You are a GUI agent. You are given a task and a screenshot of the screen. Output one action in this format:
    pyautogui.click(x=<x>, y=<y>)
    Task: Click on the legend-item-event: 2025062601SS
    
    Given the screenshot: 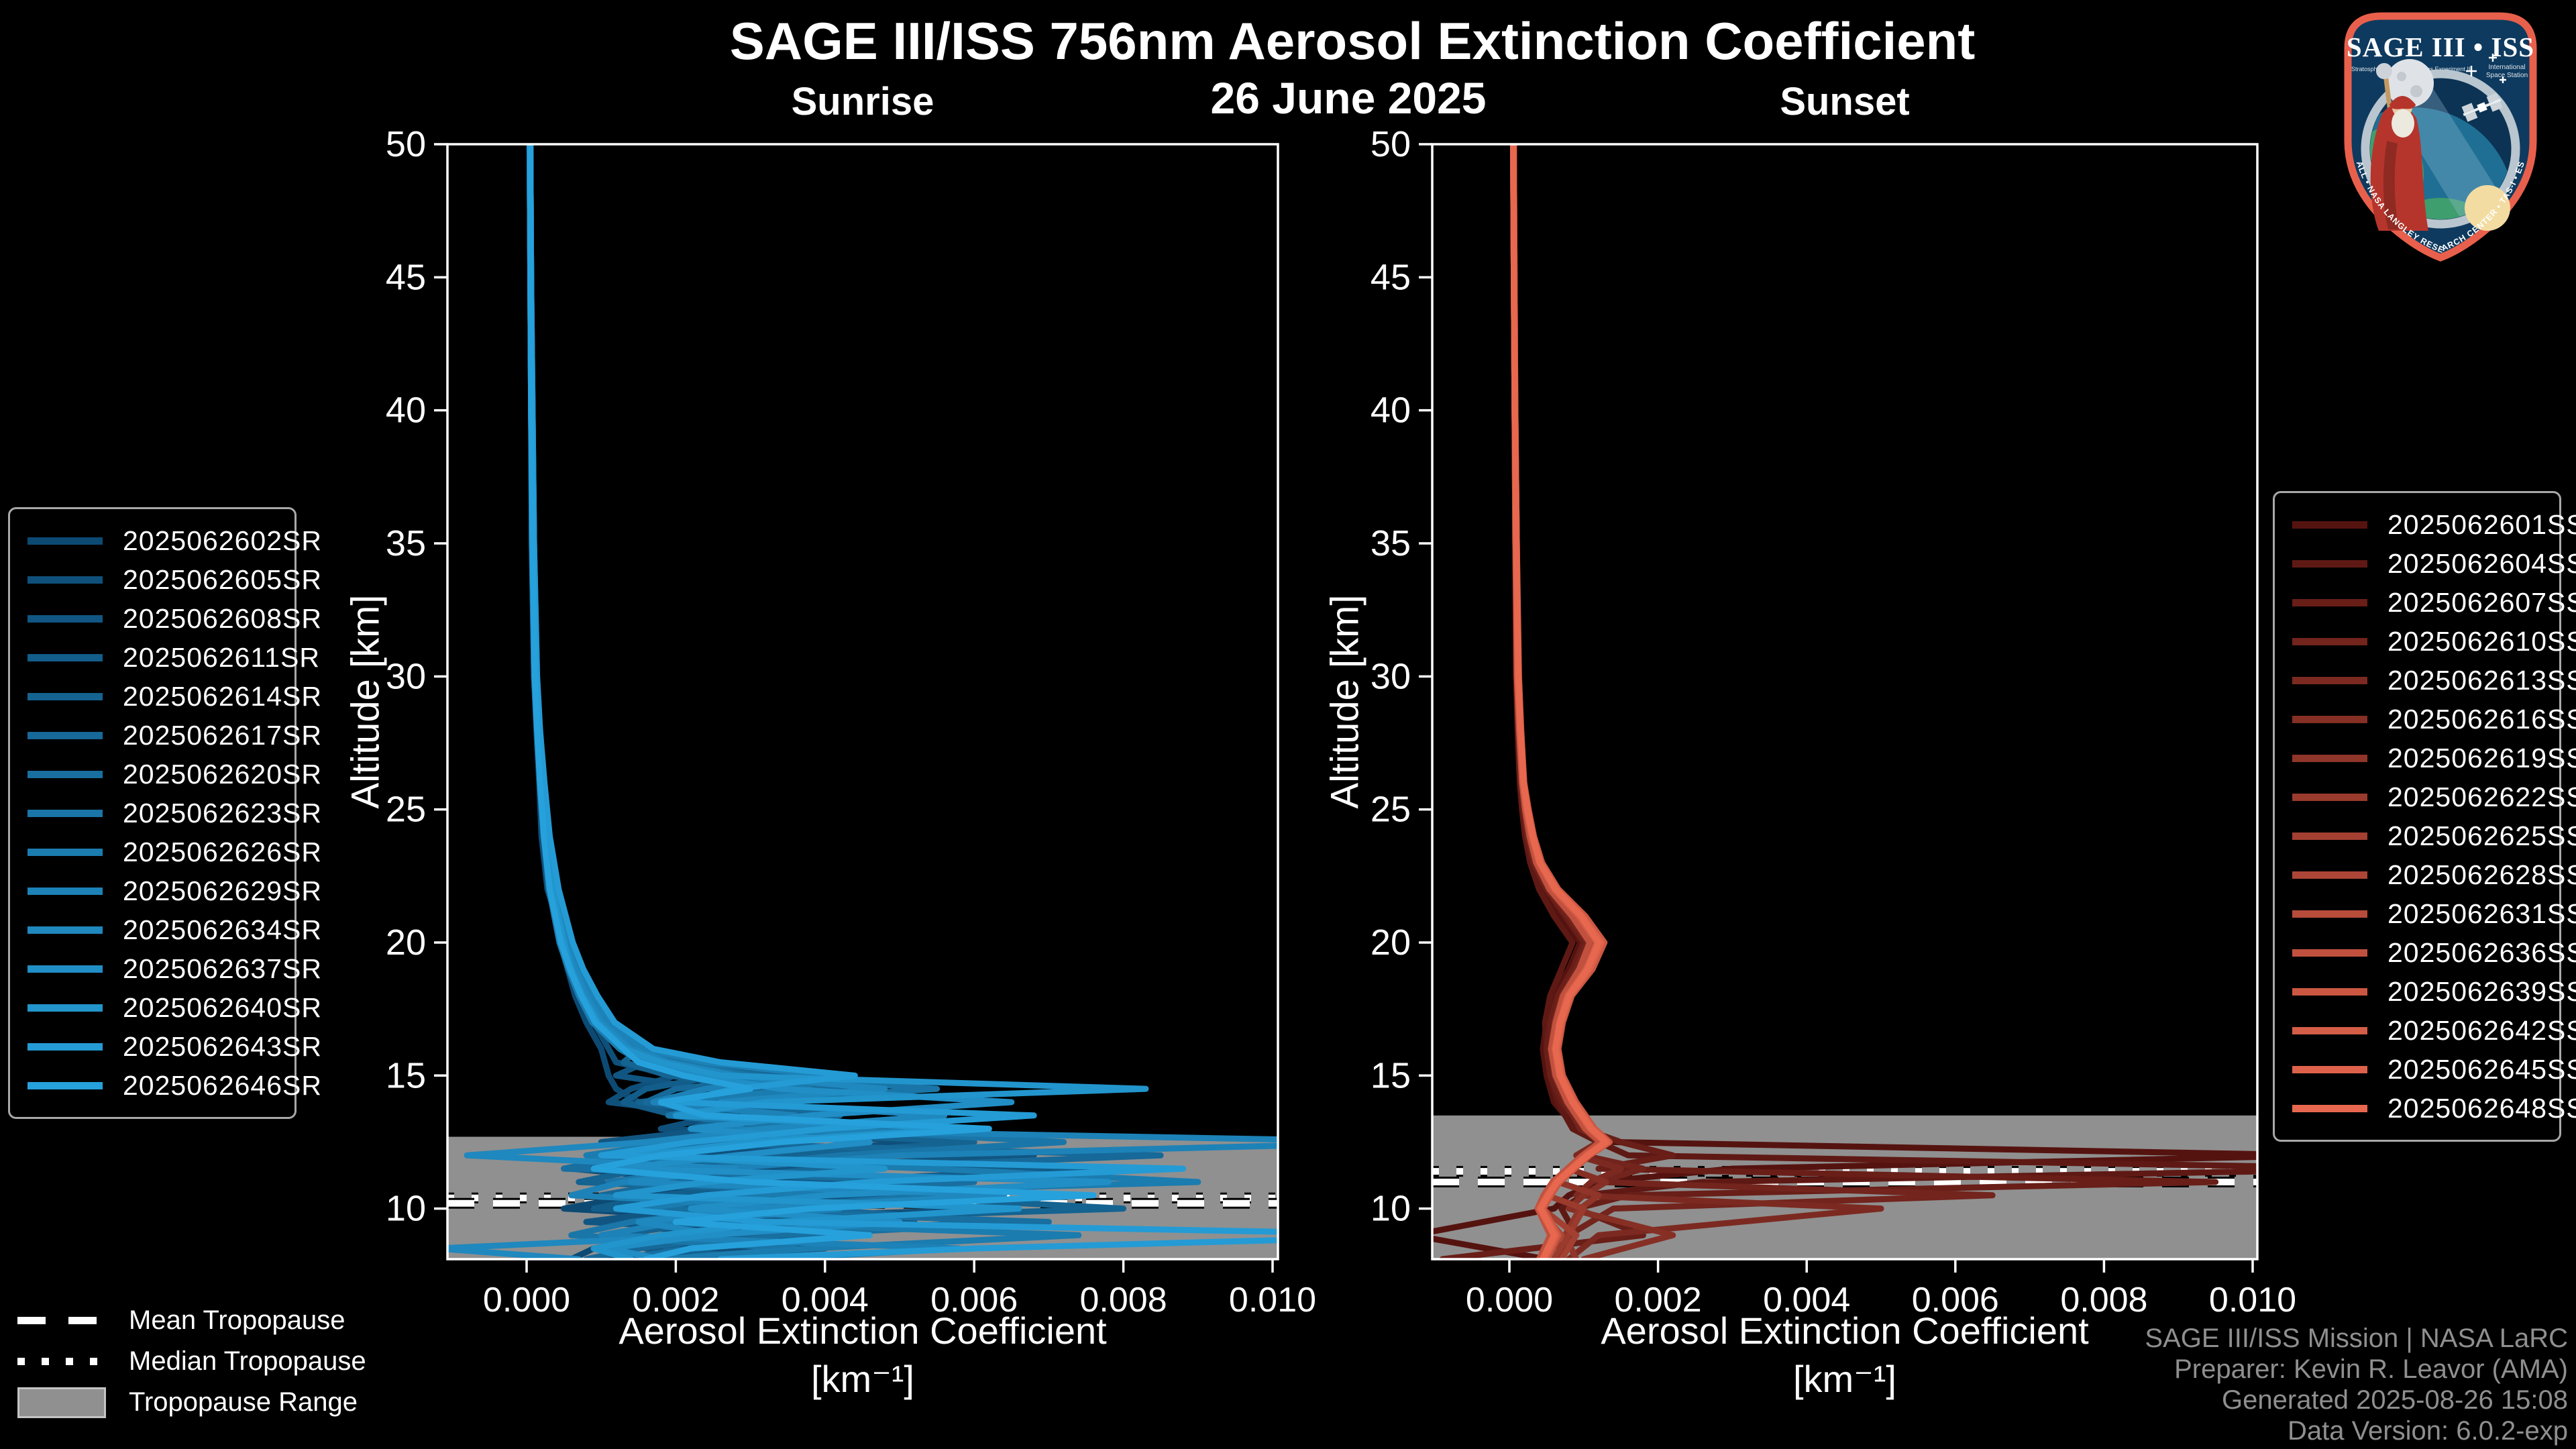 What is the action you would take?
    pyautogui.click(x=2434, y=524)
    